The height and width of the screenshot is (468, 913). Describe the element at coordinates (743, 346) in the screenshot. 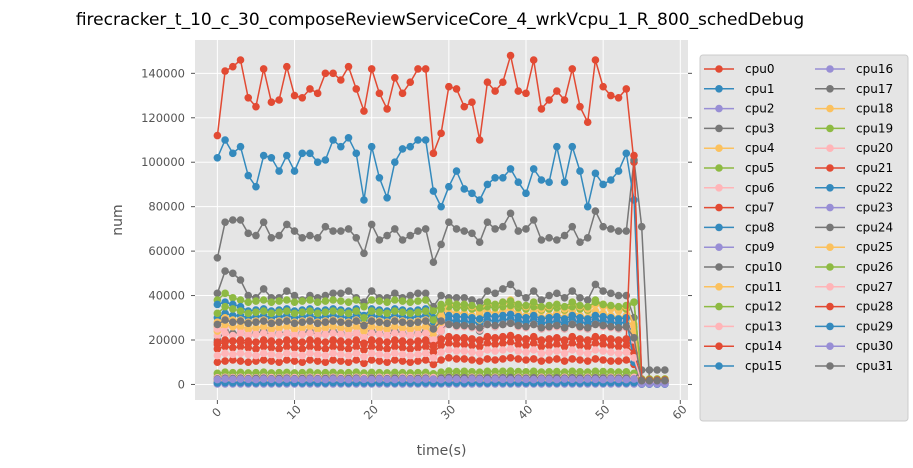

I see `legend-item-cpu14: cpu14` at that location.